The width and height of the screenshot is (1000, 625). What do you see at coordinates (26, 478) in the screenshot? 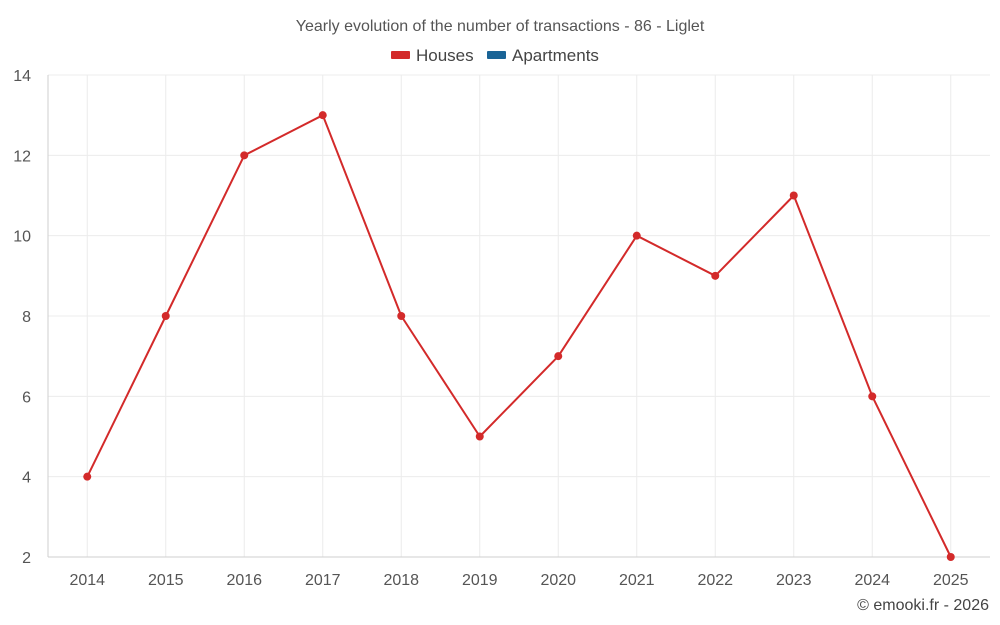
I see `y-tick-label: 4` at bounding box center [26, 478].